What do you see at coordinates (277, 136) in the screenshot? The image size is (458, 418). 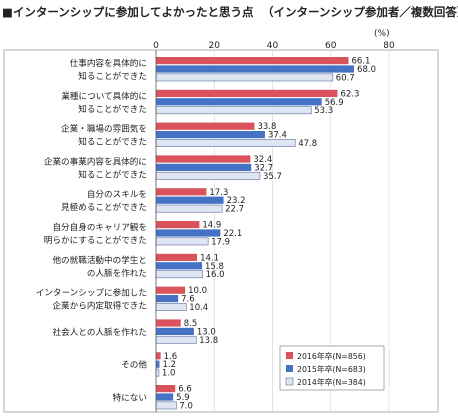 I see `value-label: 37.4` at bounding box center [277, 136].